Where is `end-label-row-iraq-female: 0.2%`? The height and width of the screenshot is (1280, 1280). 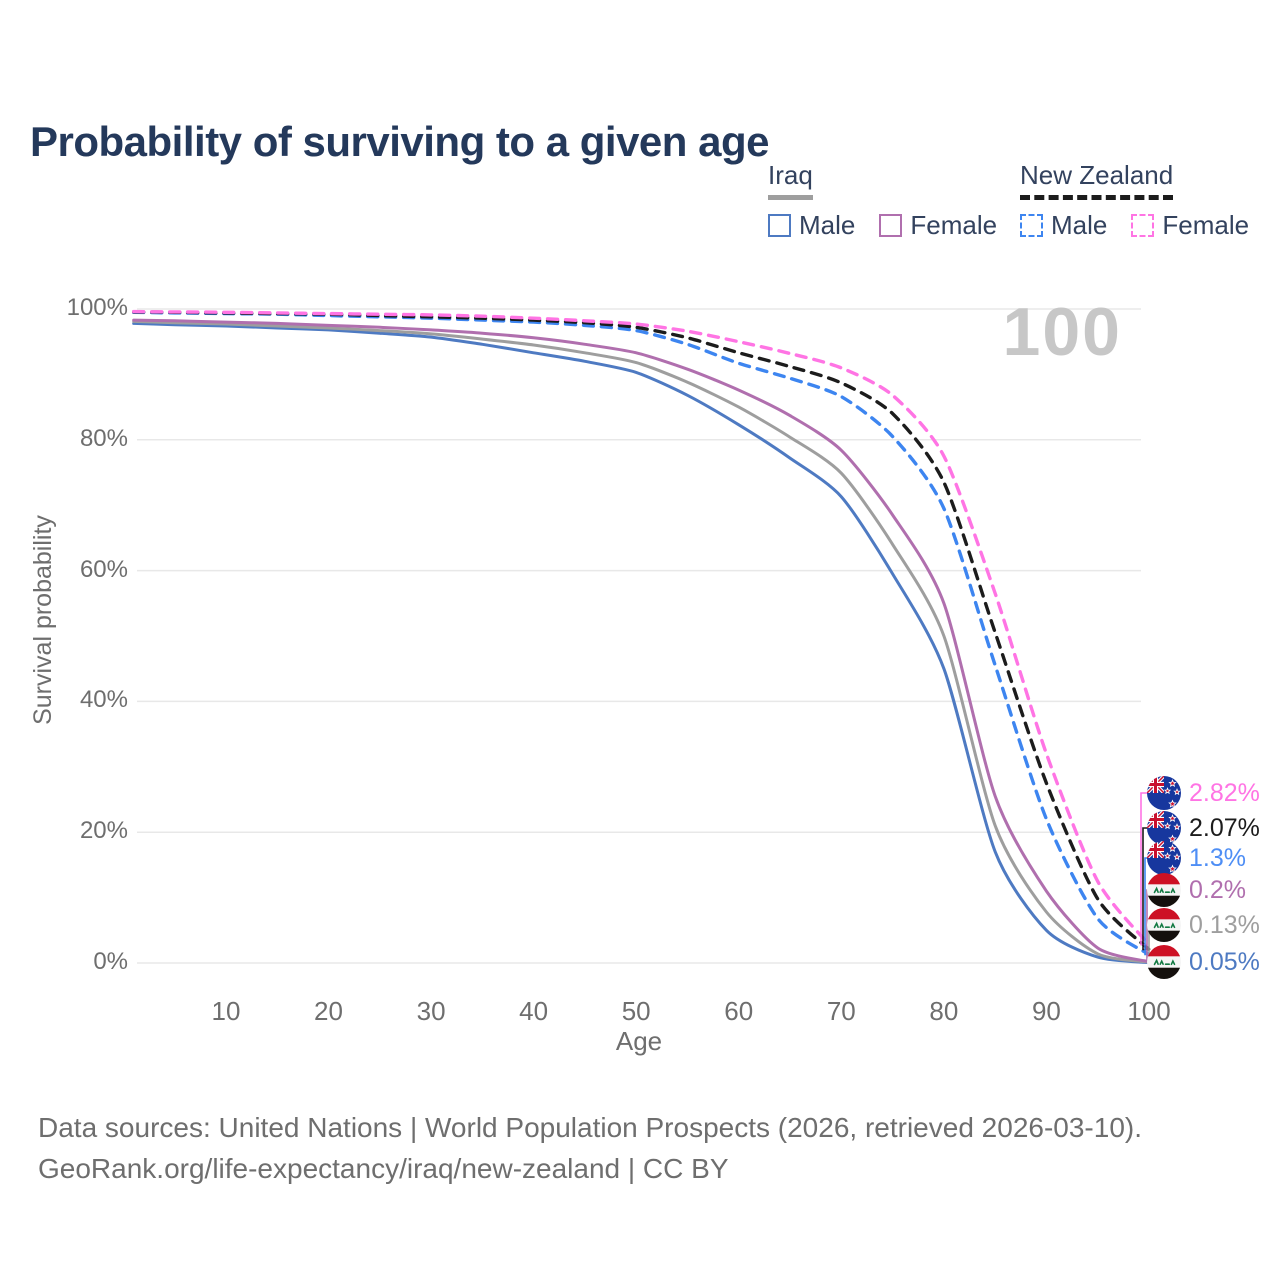
end-label-row-iraq-female: 0.2% is located at coordinates (1196, 890).